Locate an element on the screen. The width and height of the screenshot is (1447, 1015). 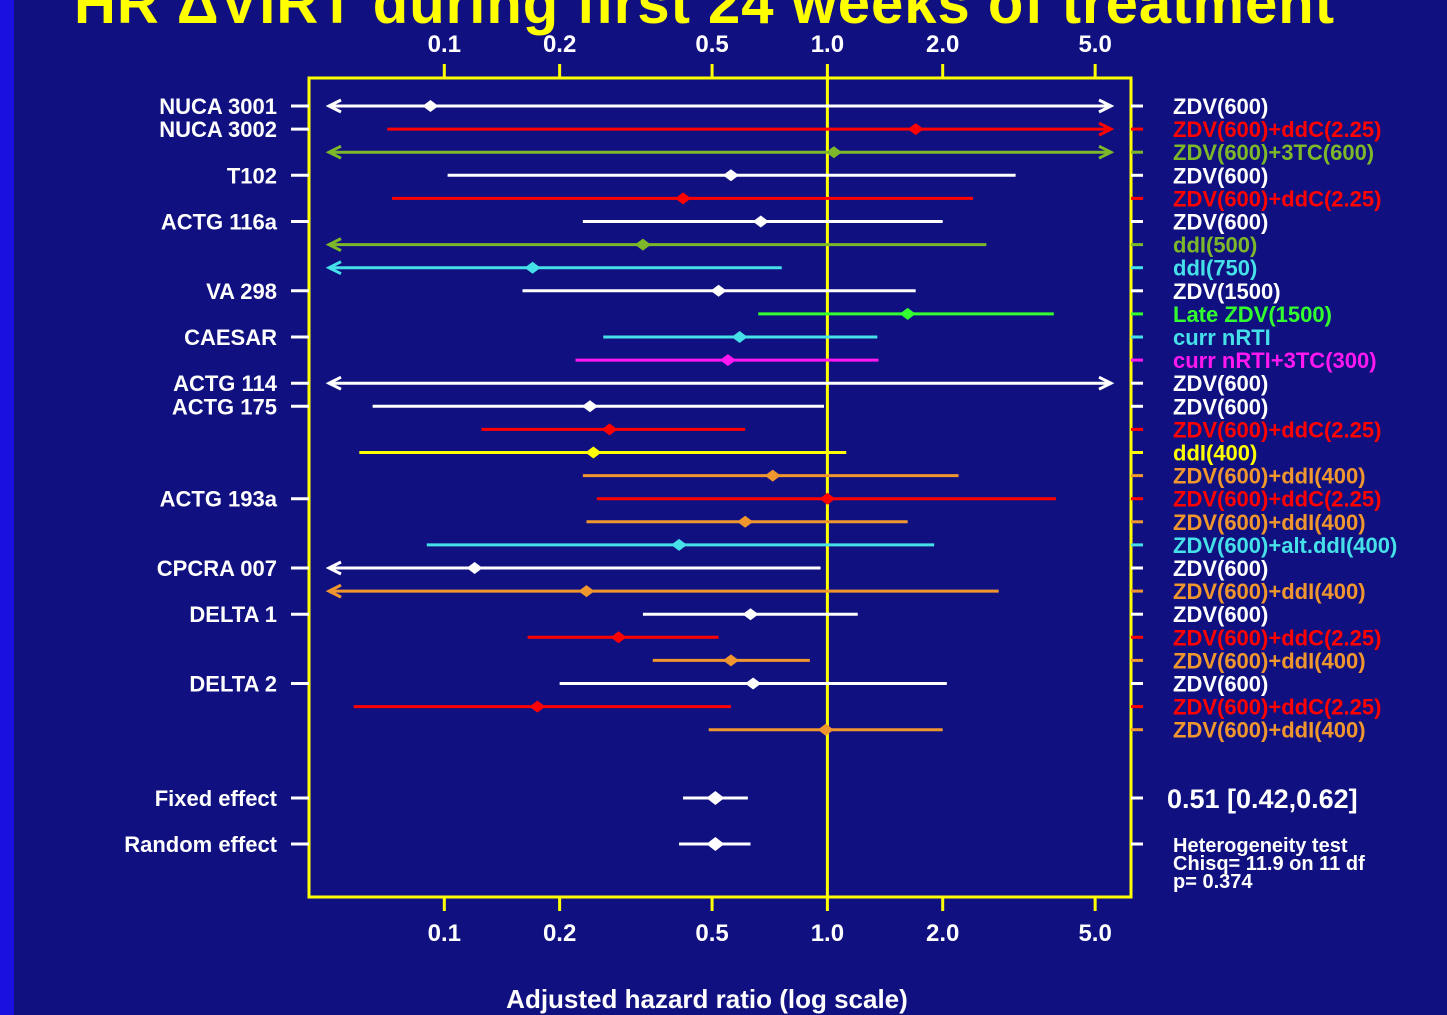
x-tick-label-bottom: 0.2 is located at coordinates (559, 933).